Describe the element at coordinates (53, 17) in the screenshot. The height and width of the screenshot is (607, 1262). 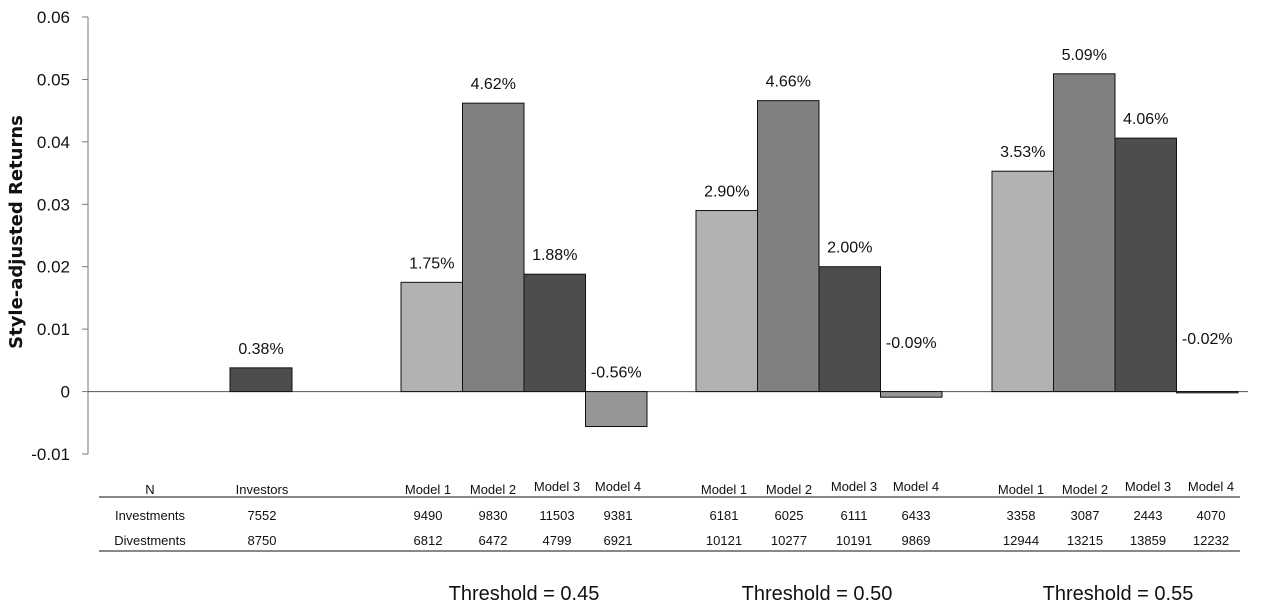
I see `y-tick-label: 0.06` at that location.